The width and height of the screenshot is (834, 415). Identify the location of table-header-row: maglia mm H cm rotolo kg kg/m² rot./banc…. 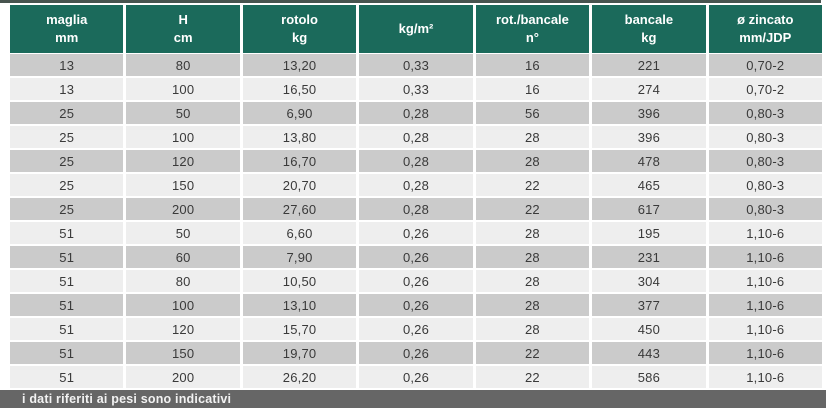
(416, 29).